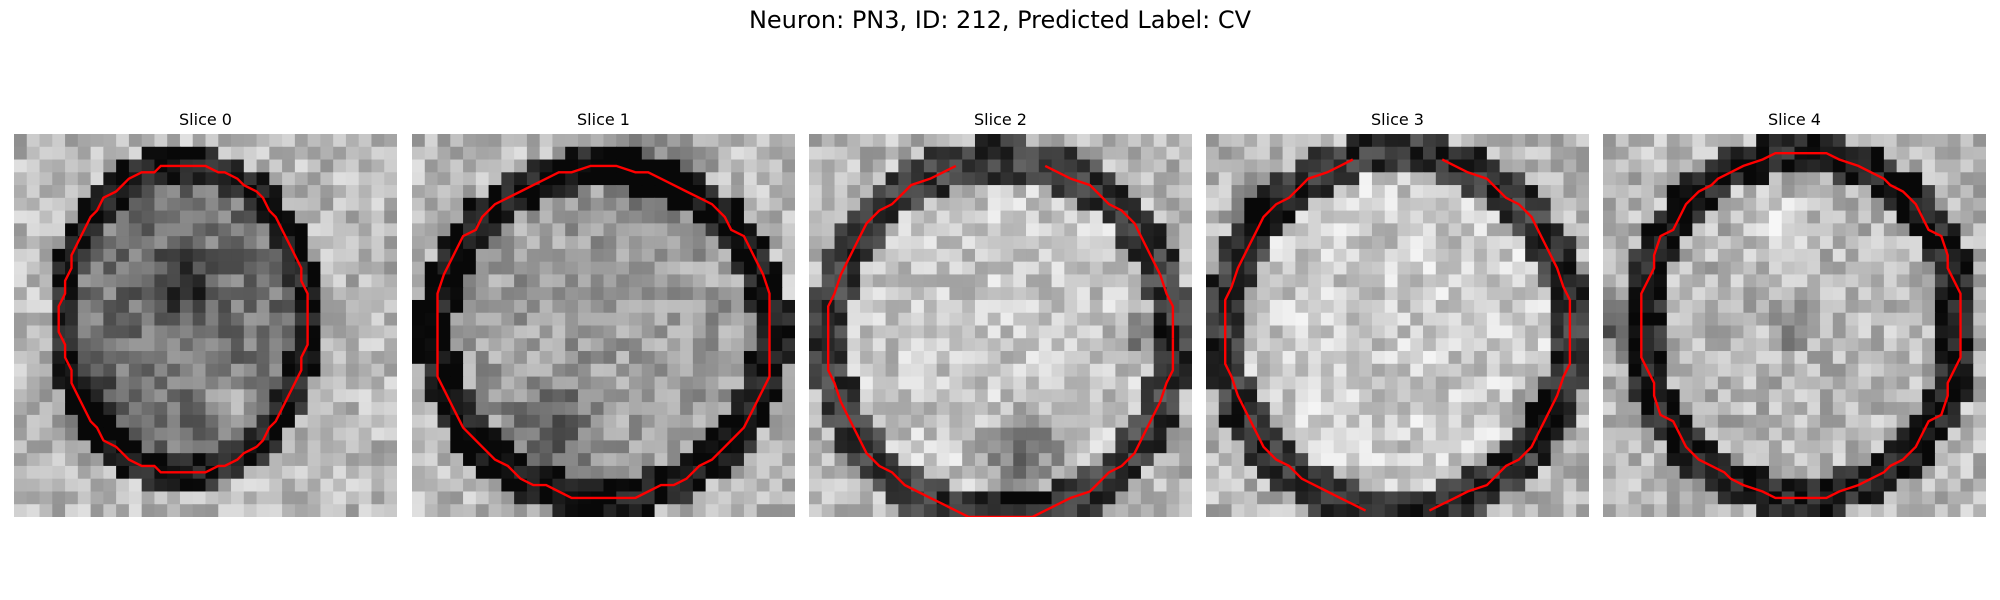  I want to click on slice-panel-2: Slice 2, so click(1000, 312).